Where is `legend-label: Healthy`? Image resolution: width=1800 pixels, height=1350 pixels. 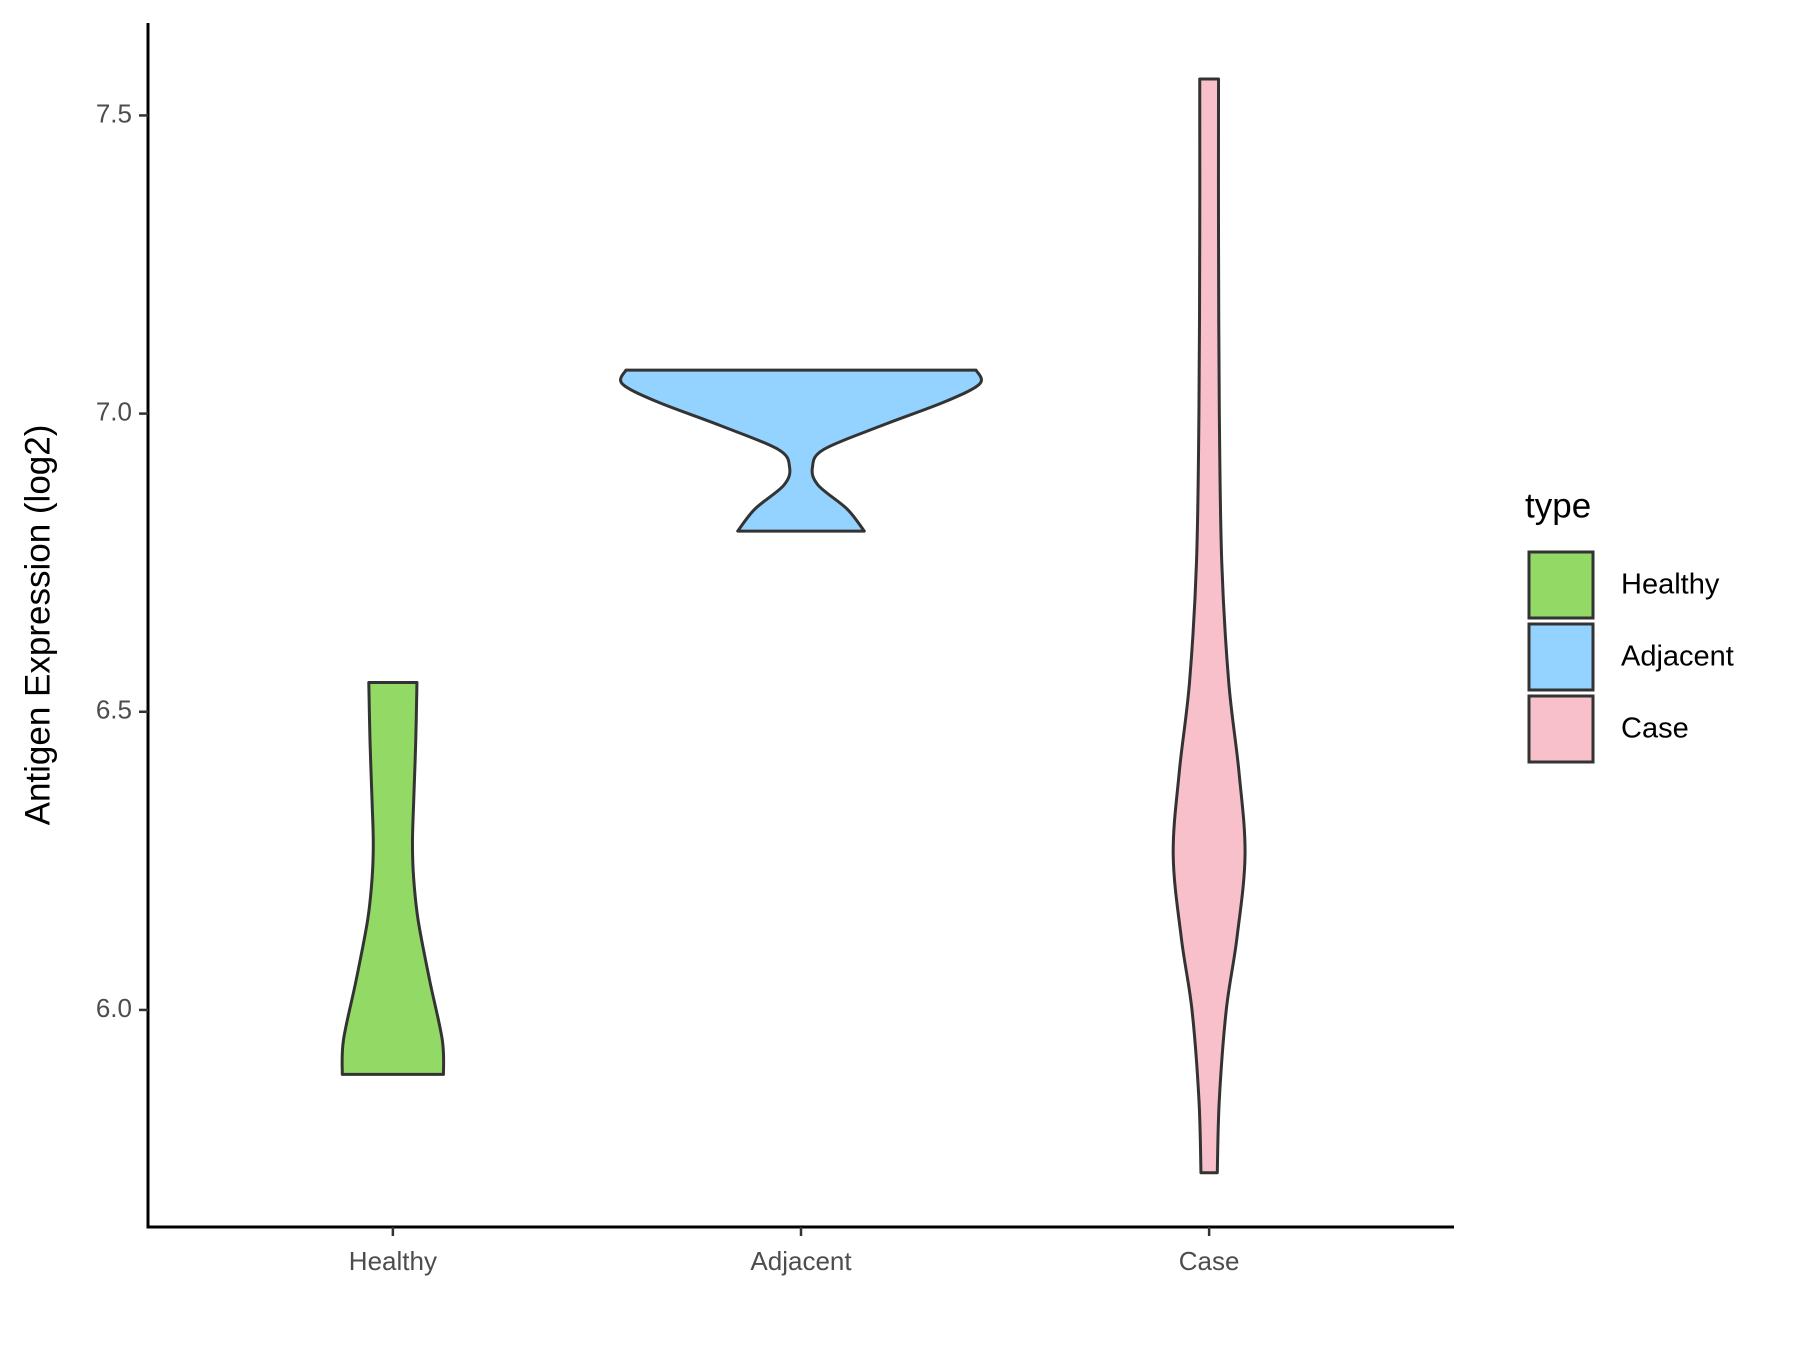 legend-label: Healthy is located at coordinates (1670, 585).